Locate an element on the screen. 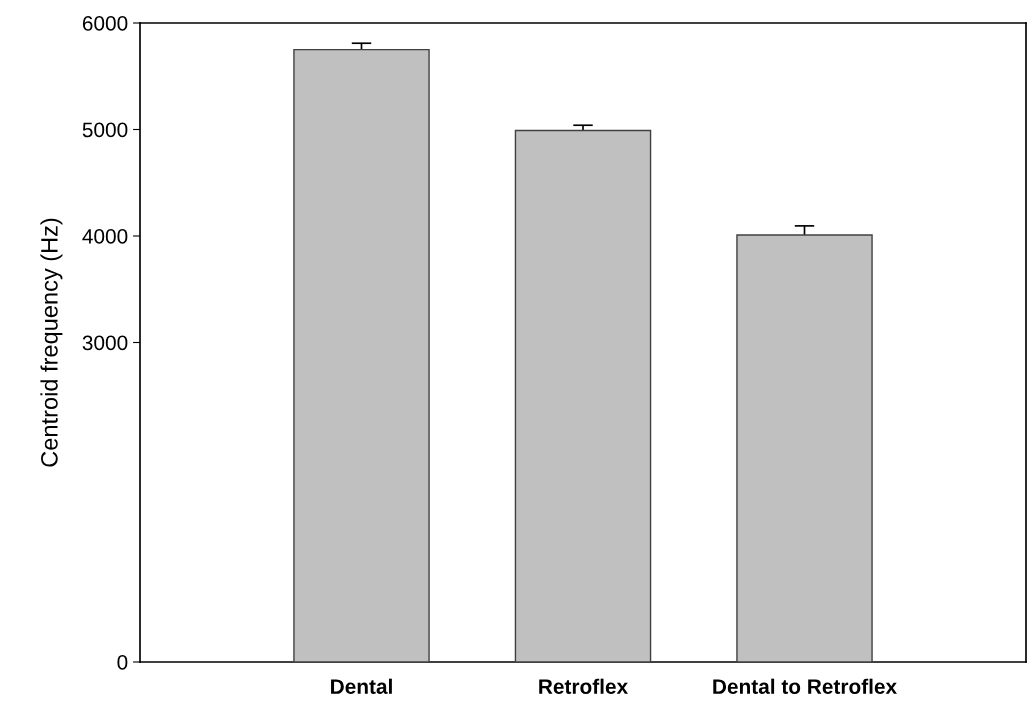 This screenshot has width=1031, height=704. y-tick-label: 6000 is located at coordinates (105, 23).